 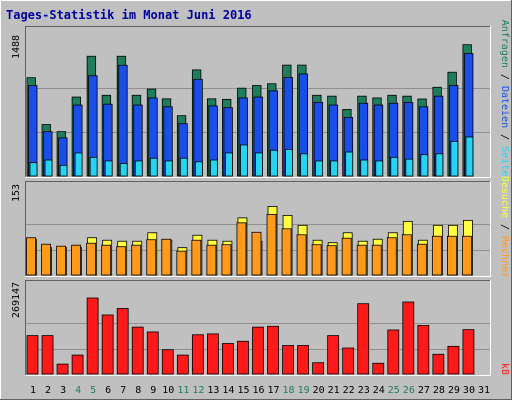 I want to click on day-label: 8, so click(x=138, y=390).